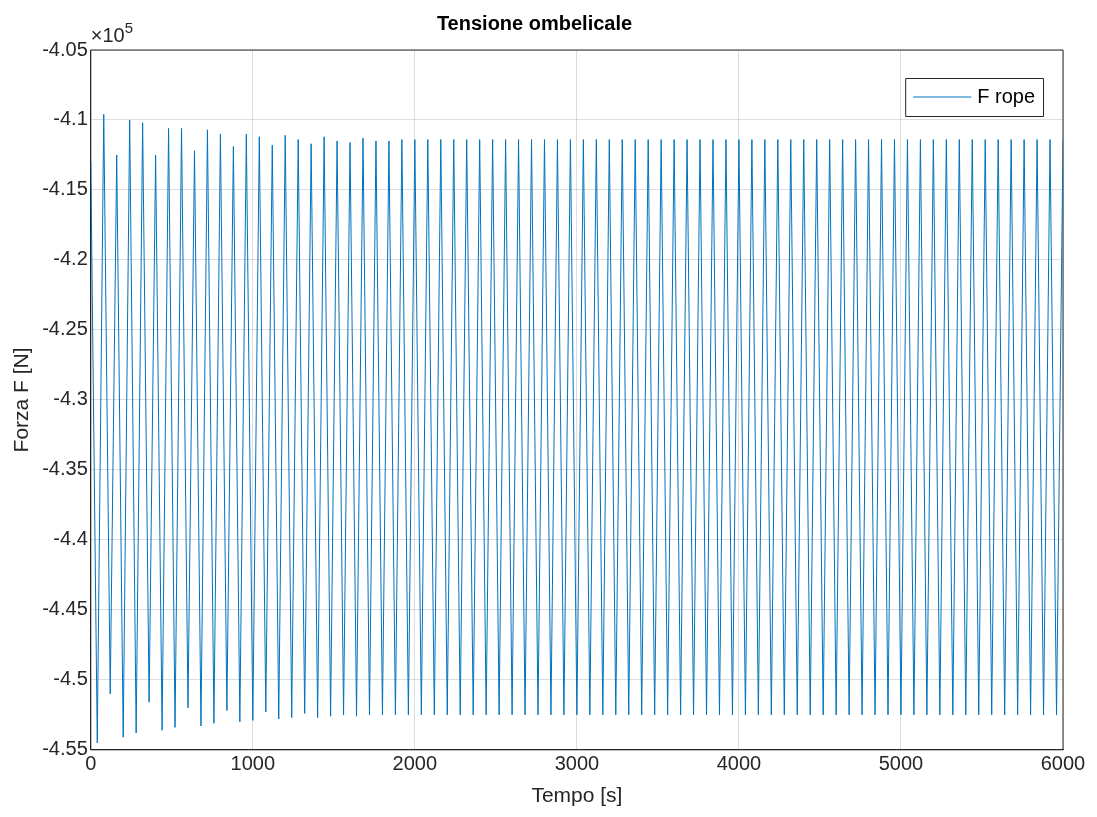 The image size is (1097, 817). I want to click on x-tick-label: 1000, so click(253, 763).